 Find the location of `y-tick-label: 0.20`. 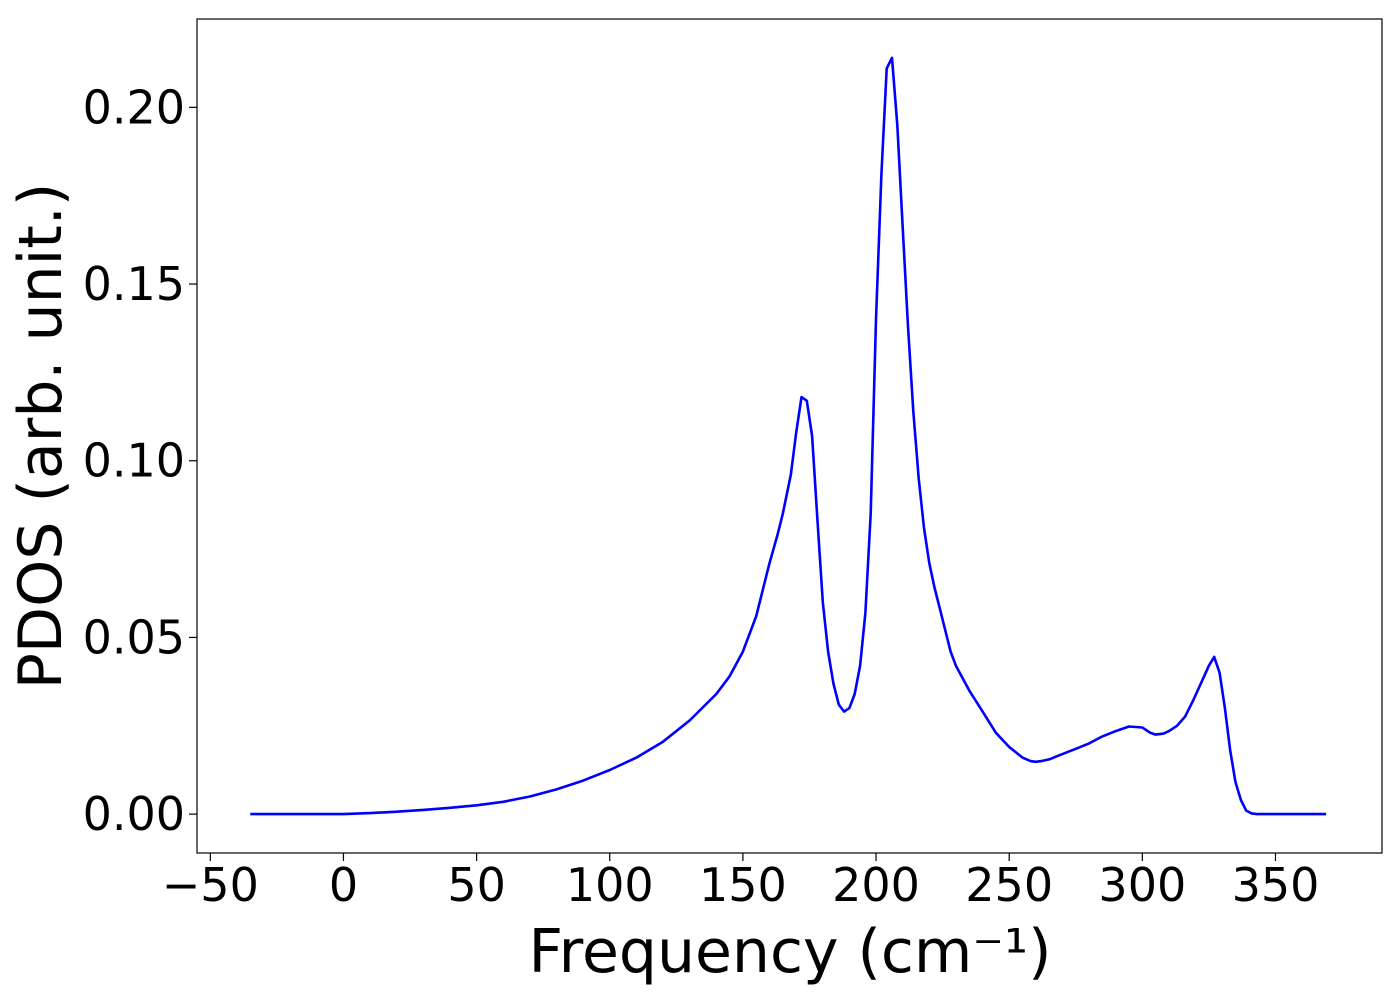

y-tick-label: 0.20 is located at coordinates (134, 107).